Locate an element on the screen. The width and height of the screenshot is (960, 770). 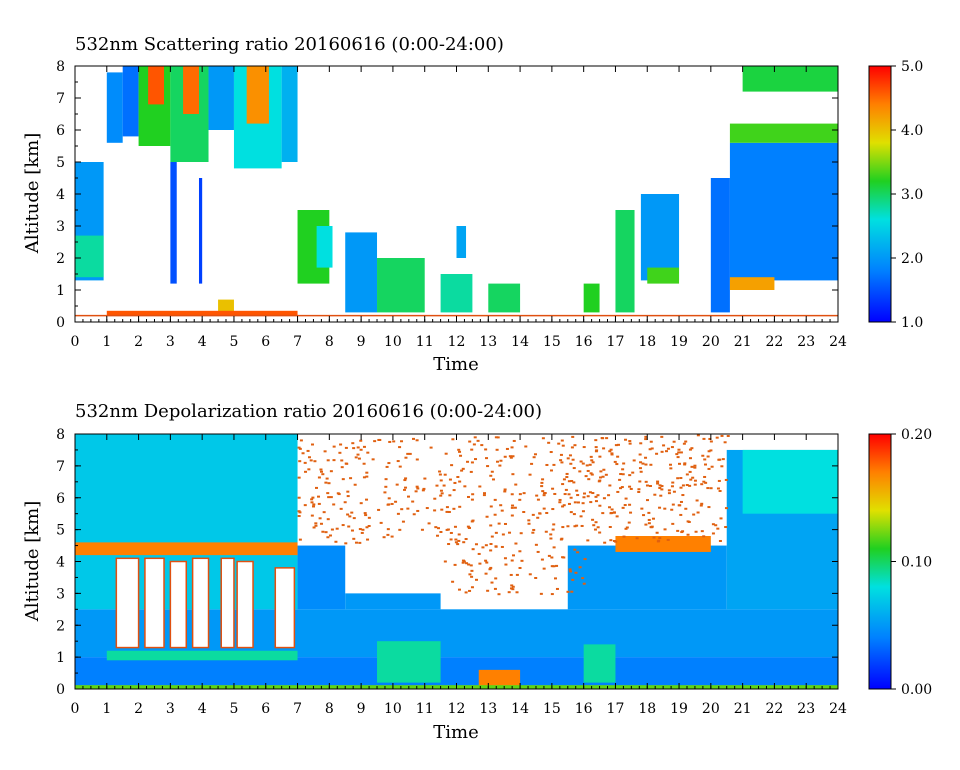
depolarization-x-tick-label: 5 is located at coordinates (233, 709).